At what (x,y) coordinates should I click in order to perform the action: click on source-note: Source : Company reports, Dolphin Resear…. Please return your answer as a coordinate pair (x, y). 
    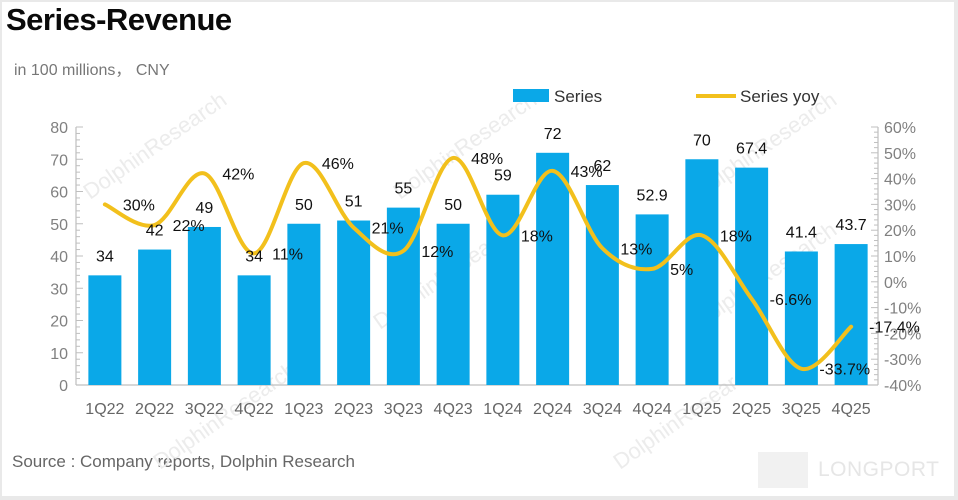
    Looking at the image, I should click on (183, 461).